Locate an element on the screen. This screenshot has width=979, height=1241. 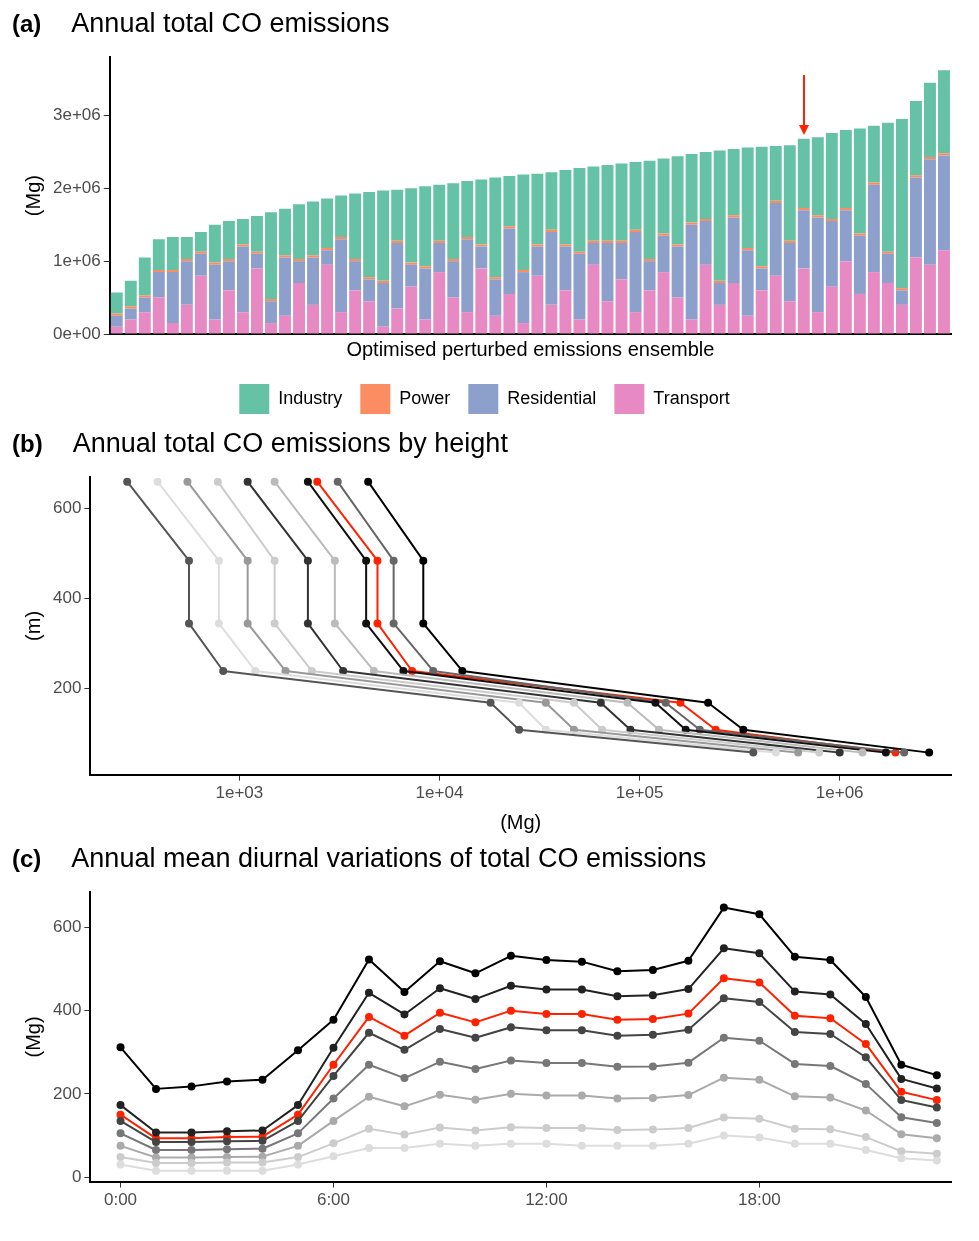
y-tick-label: 0 is located at coordinates (76, 1176).